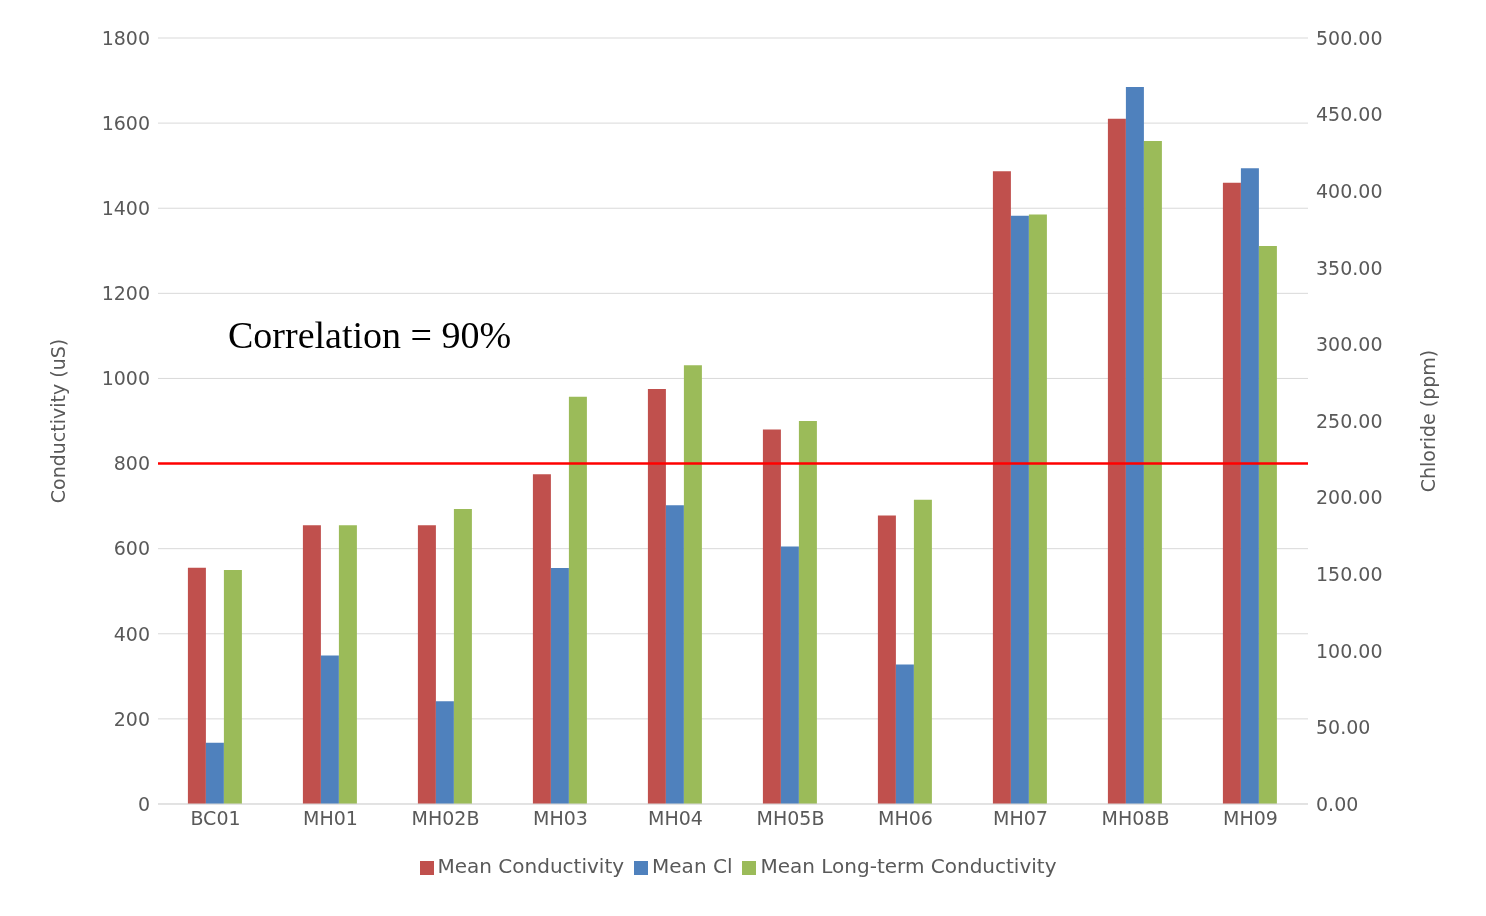 Image resolution: width=1486 pixels, height=916 pixels. I want to click on x-tick-label: MH05B, so click(790, 818).